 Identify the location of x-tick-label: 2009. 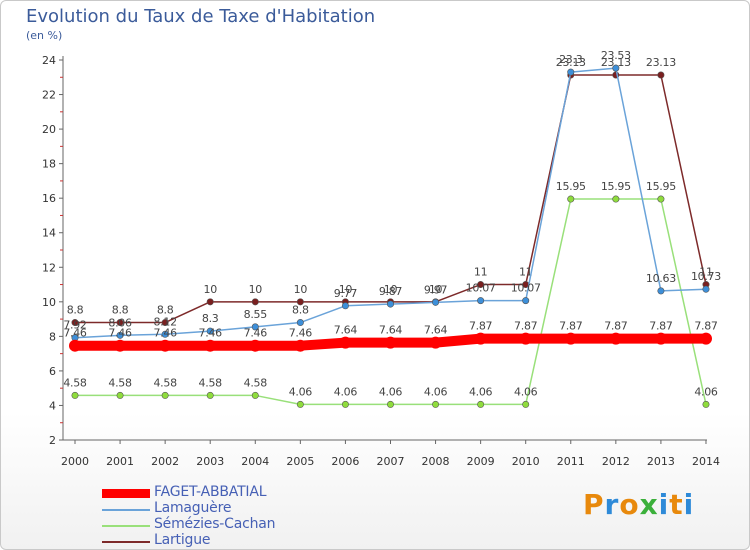
(481, 461).